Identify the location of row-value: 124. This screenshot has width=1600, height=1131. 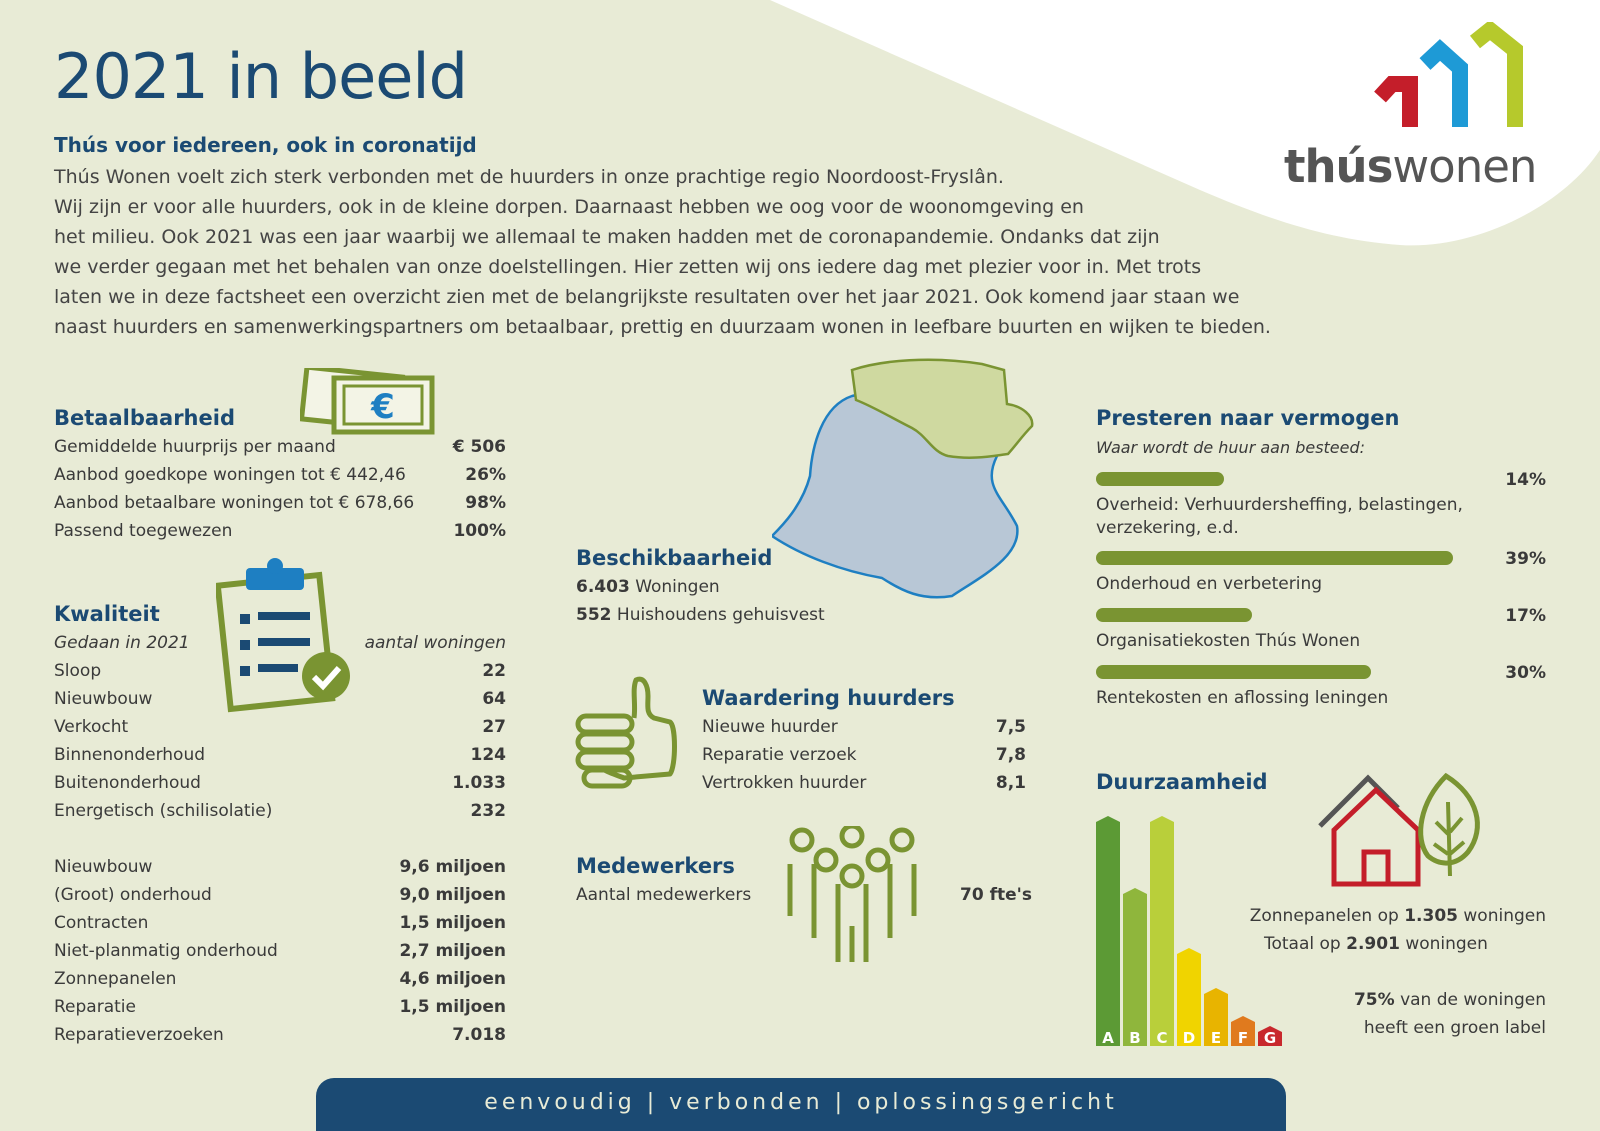
(488, 755).